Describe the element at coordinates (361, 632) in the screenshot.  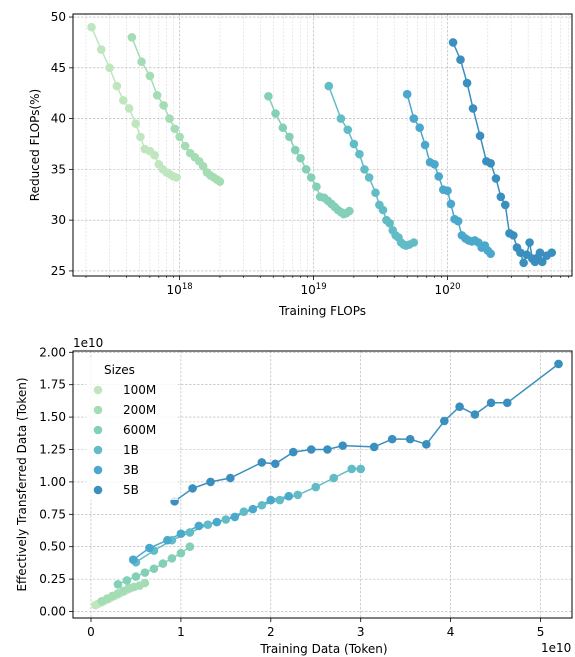
I see `x-tick-label: 3` at that location.